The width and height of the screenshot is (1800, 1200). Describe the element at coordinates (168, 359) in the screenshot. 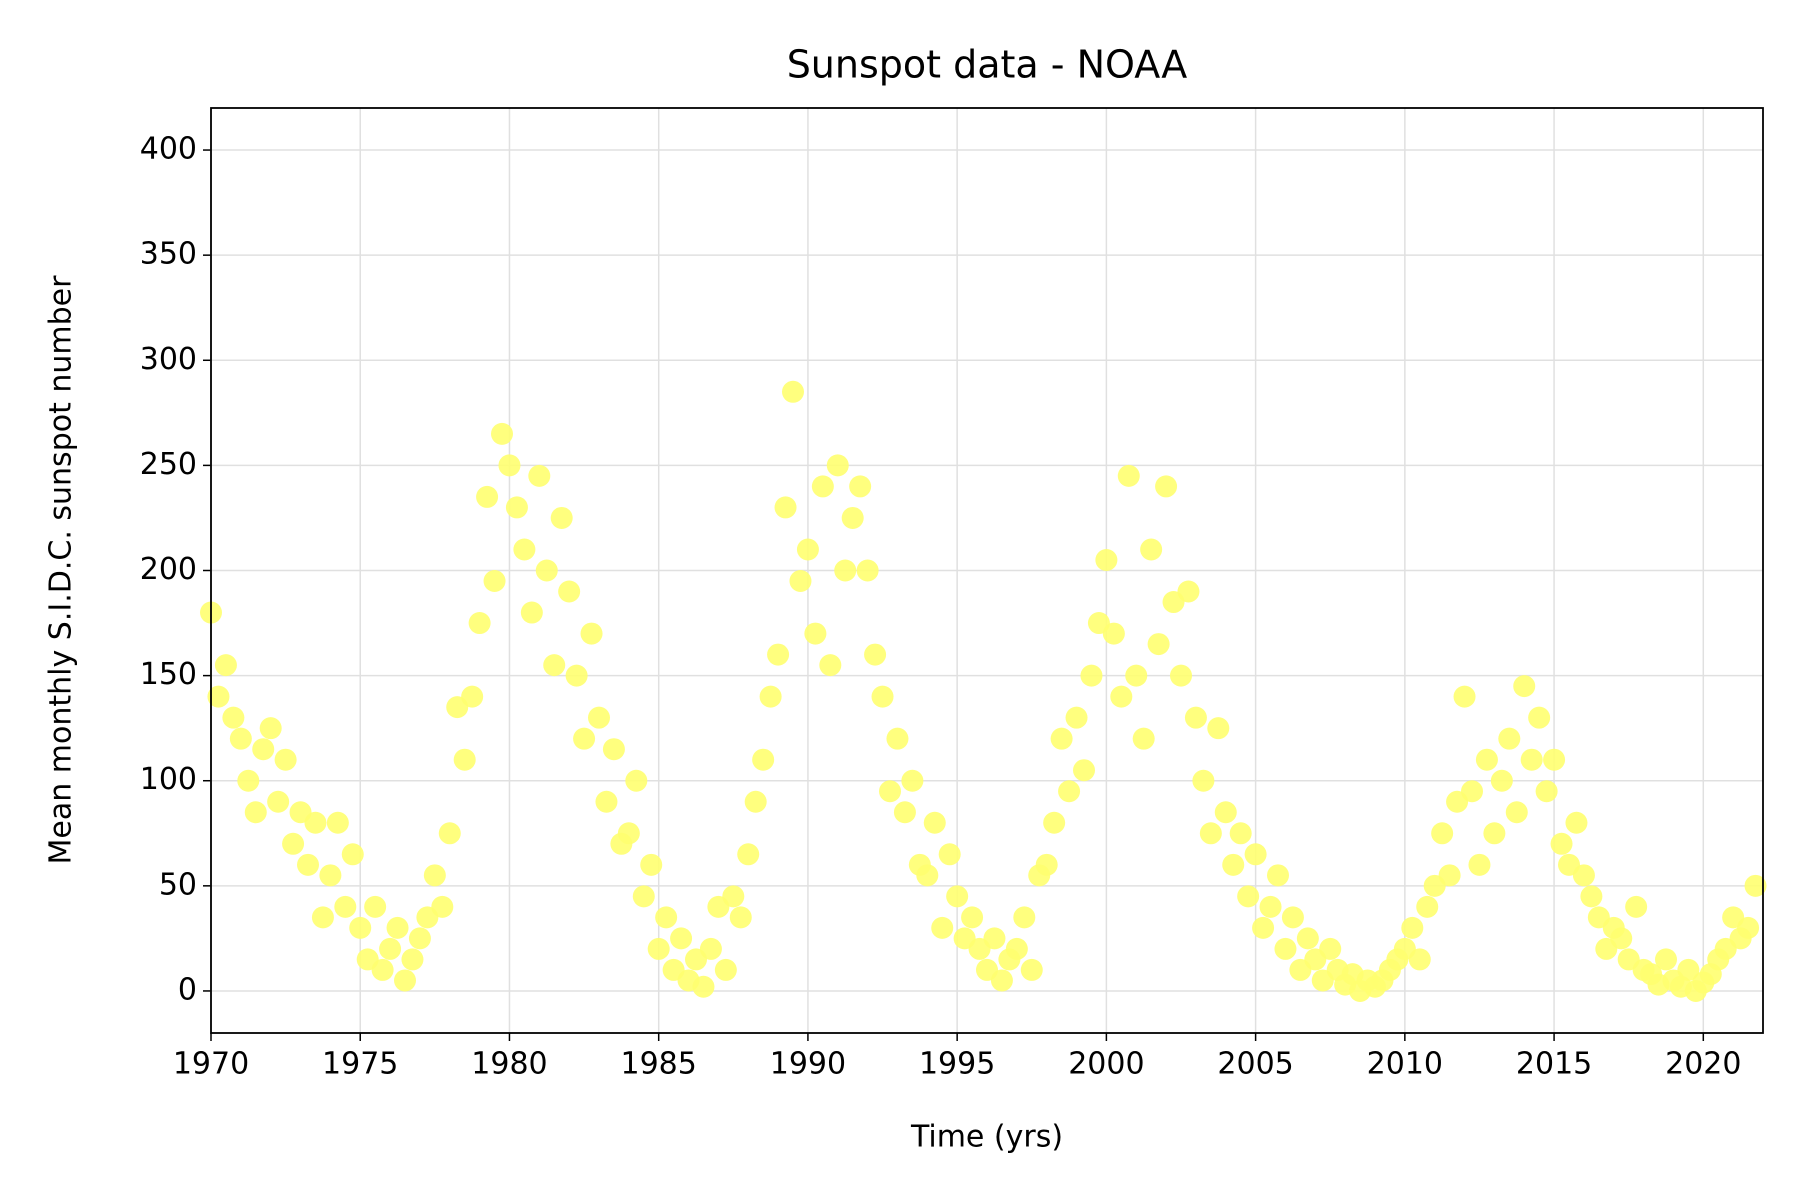

I see `y-tick-label: 300` at that location.